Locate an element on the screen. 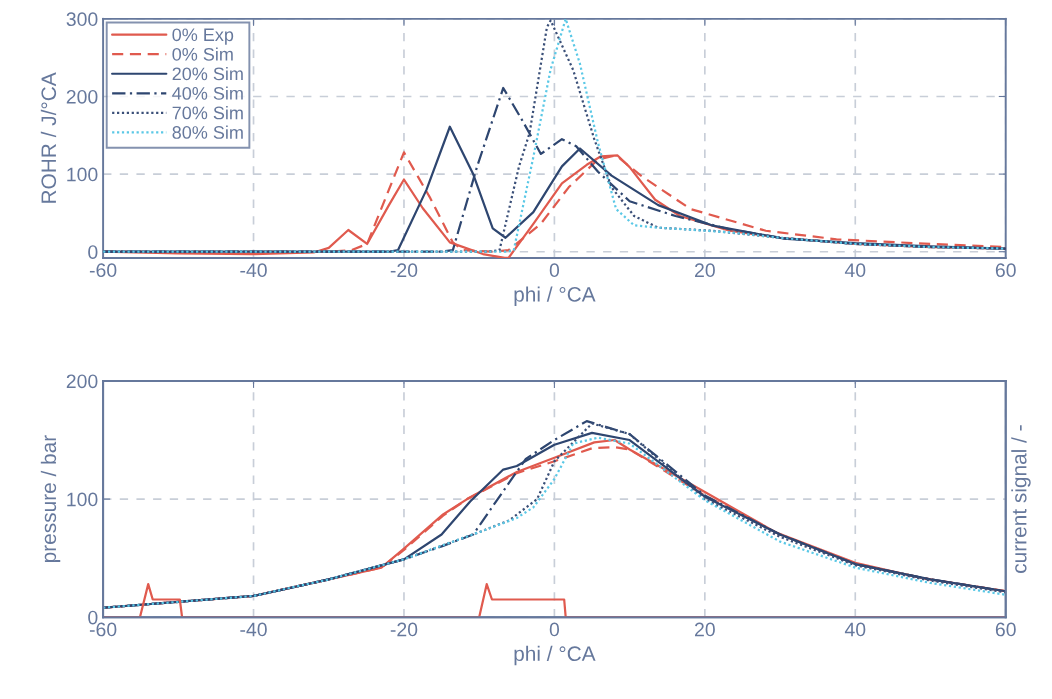  legend-label: 0% Sim is located at coordinates (202, 54).